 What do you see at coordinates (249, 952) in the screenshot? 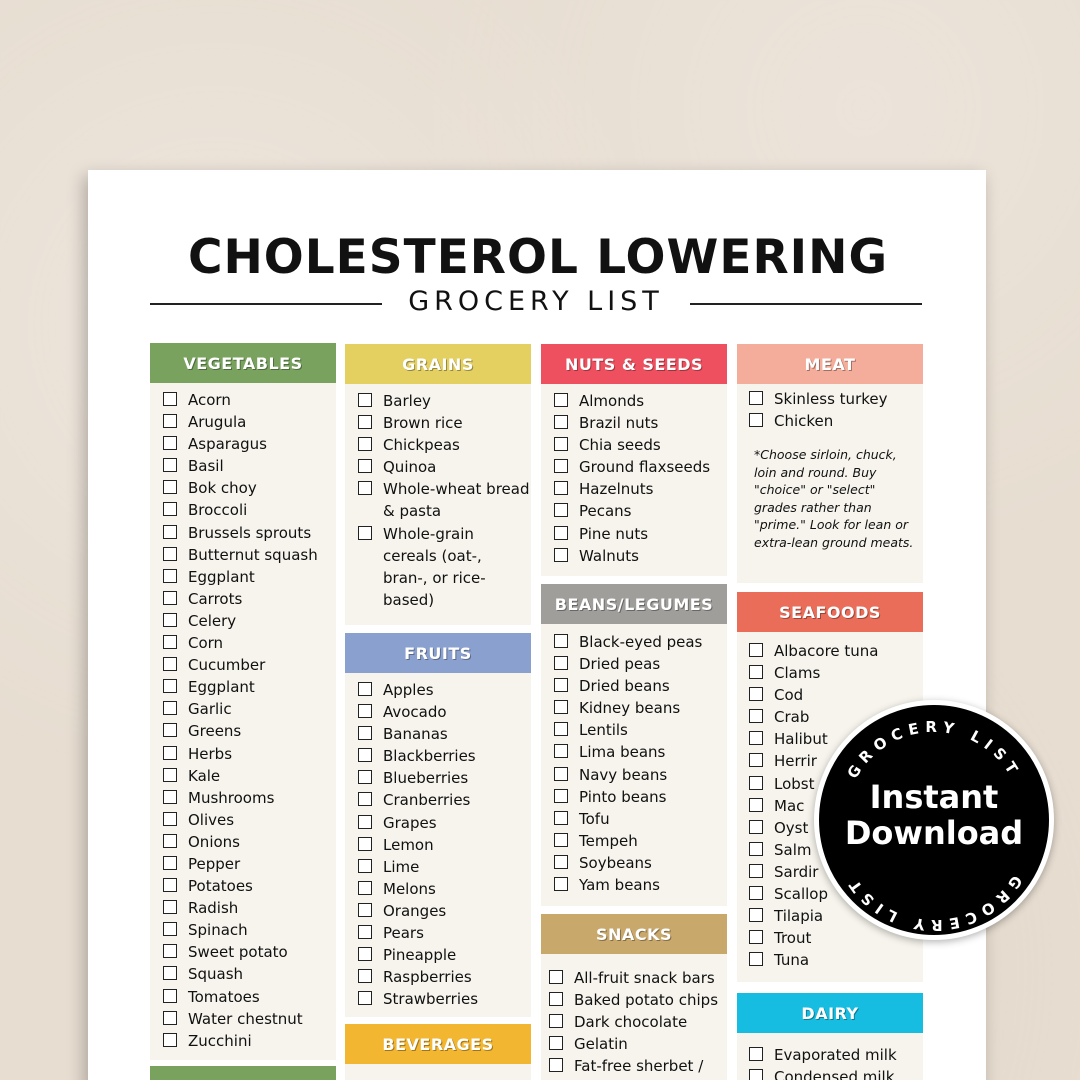
I see `list-item: Sweet potato` at bounding box center [249, 952].